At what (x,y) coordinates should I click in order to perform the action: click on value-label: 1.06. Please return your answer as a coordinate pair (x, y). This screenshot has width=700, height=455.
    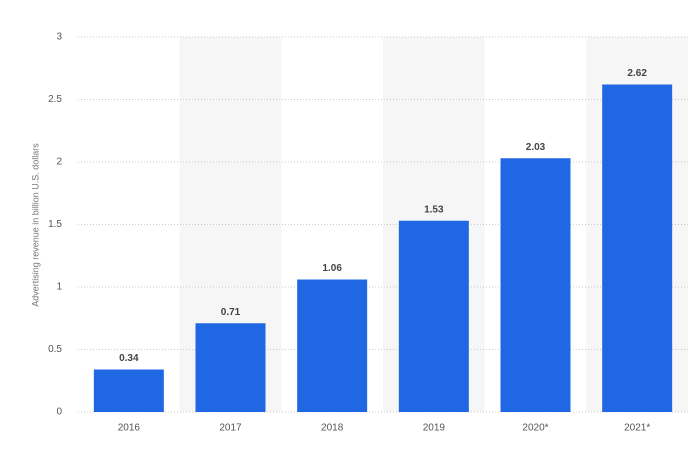
    Looking at the image, I should click on (332, 268).